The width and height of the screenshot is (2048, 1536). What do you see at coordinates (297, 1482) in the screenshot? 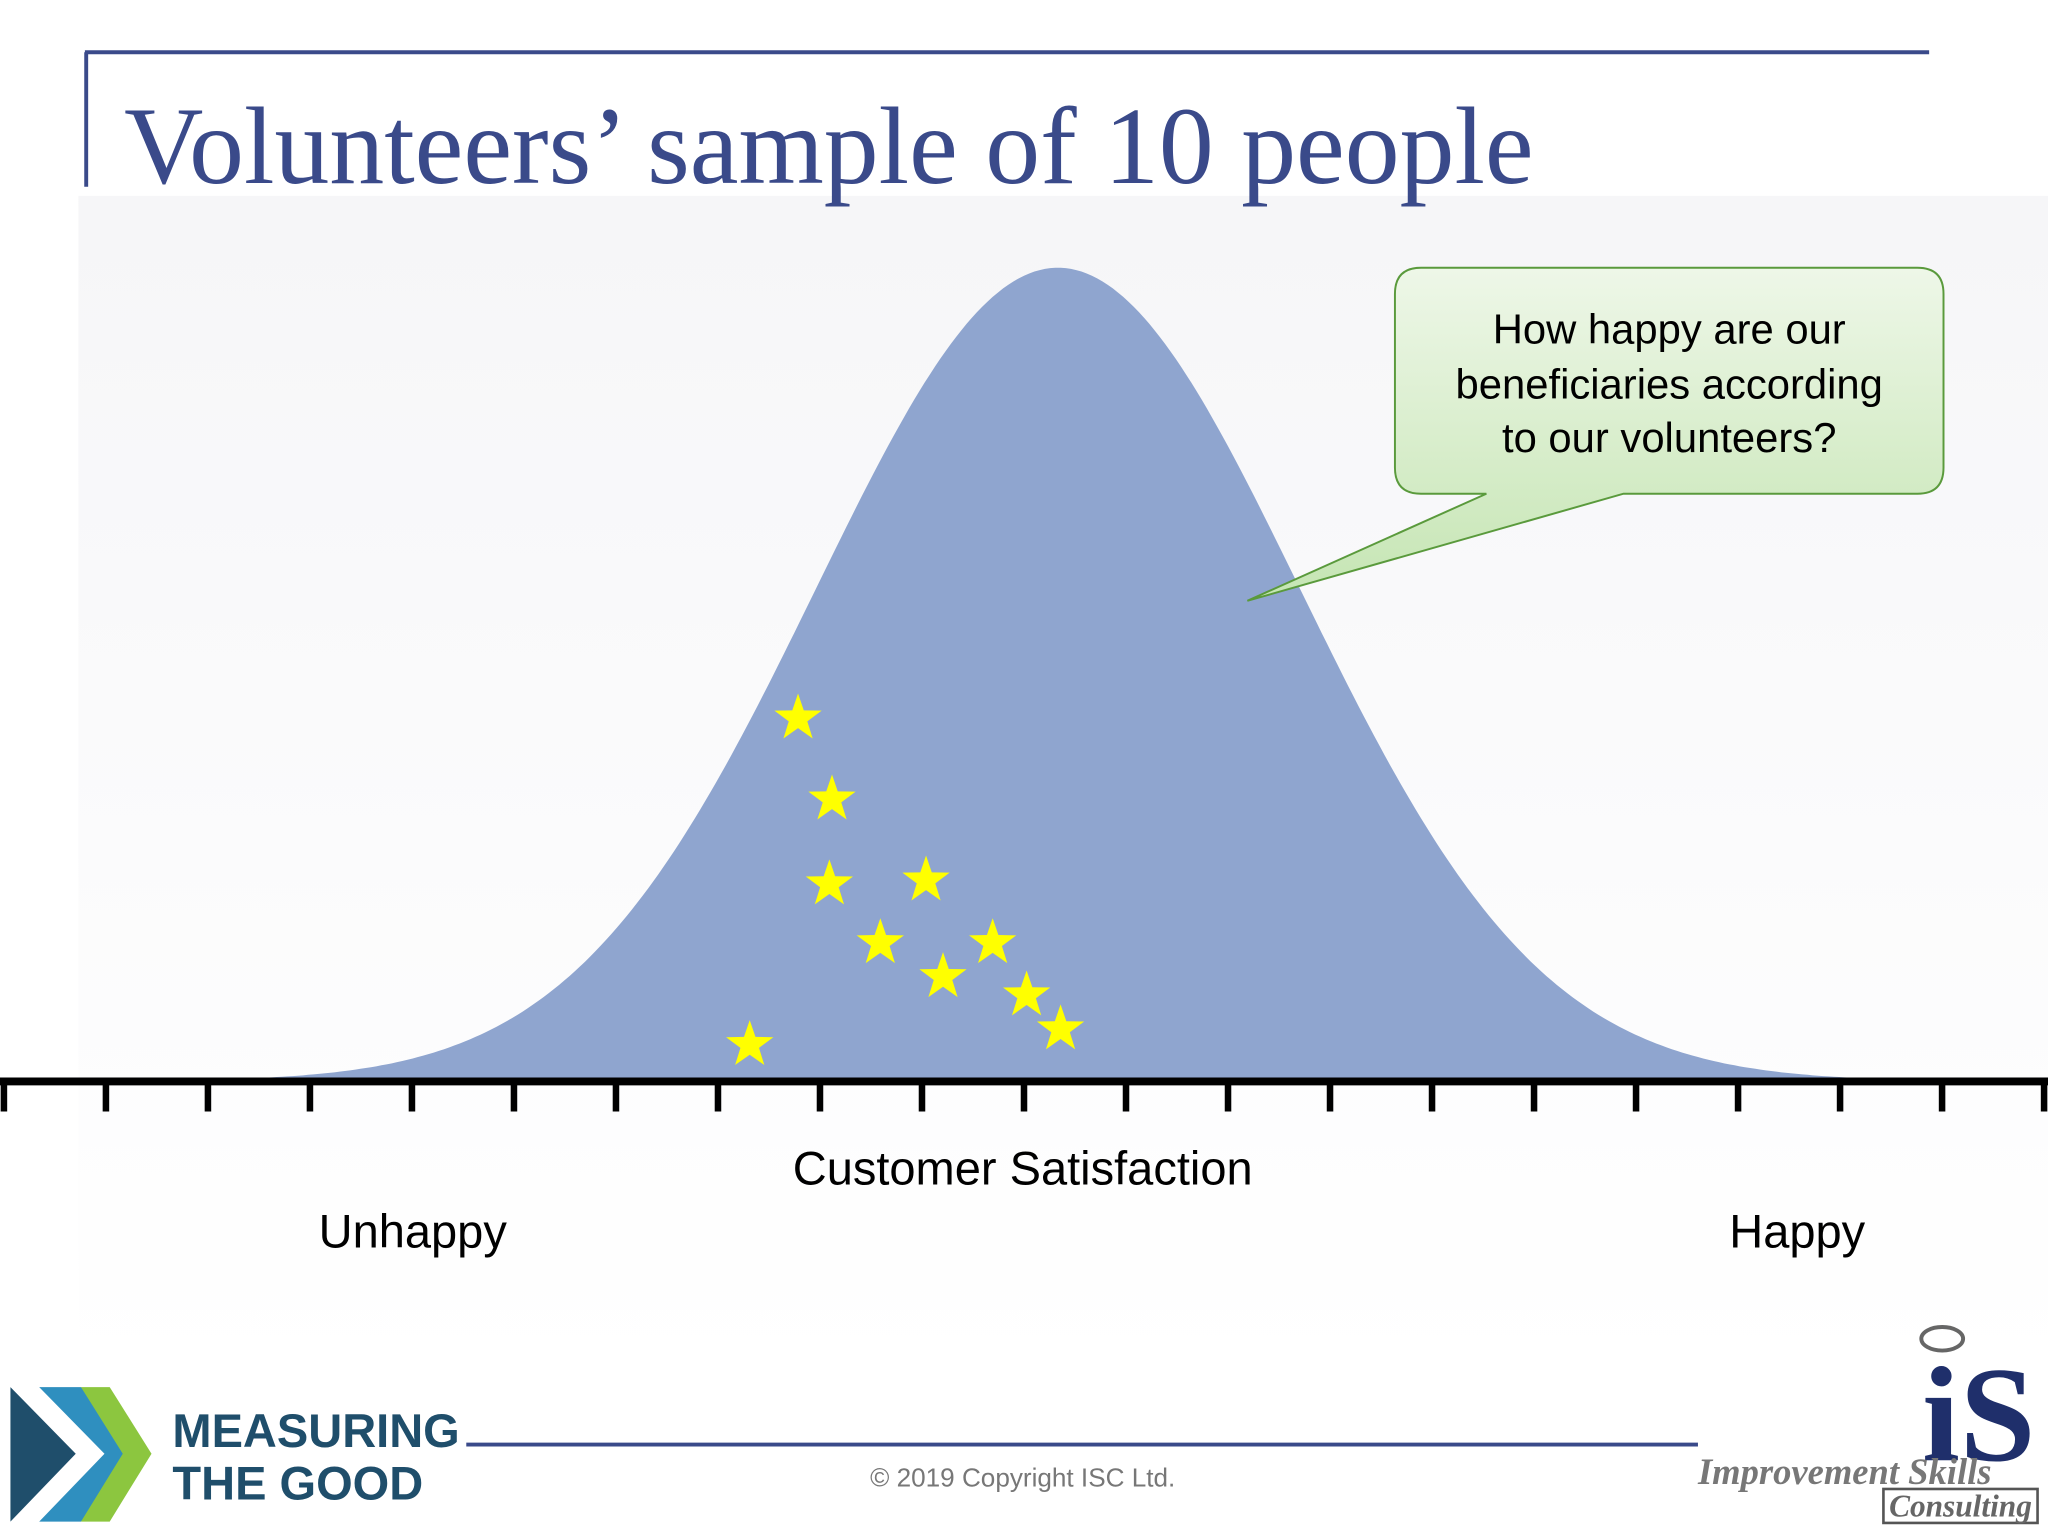
I see `logo-text: THE GOOD` at bounding box center [297, 1482].